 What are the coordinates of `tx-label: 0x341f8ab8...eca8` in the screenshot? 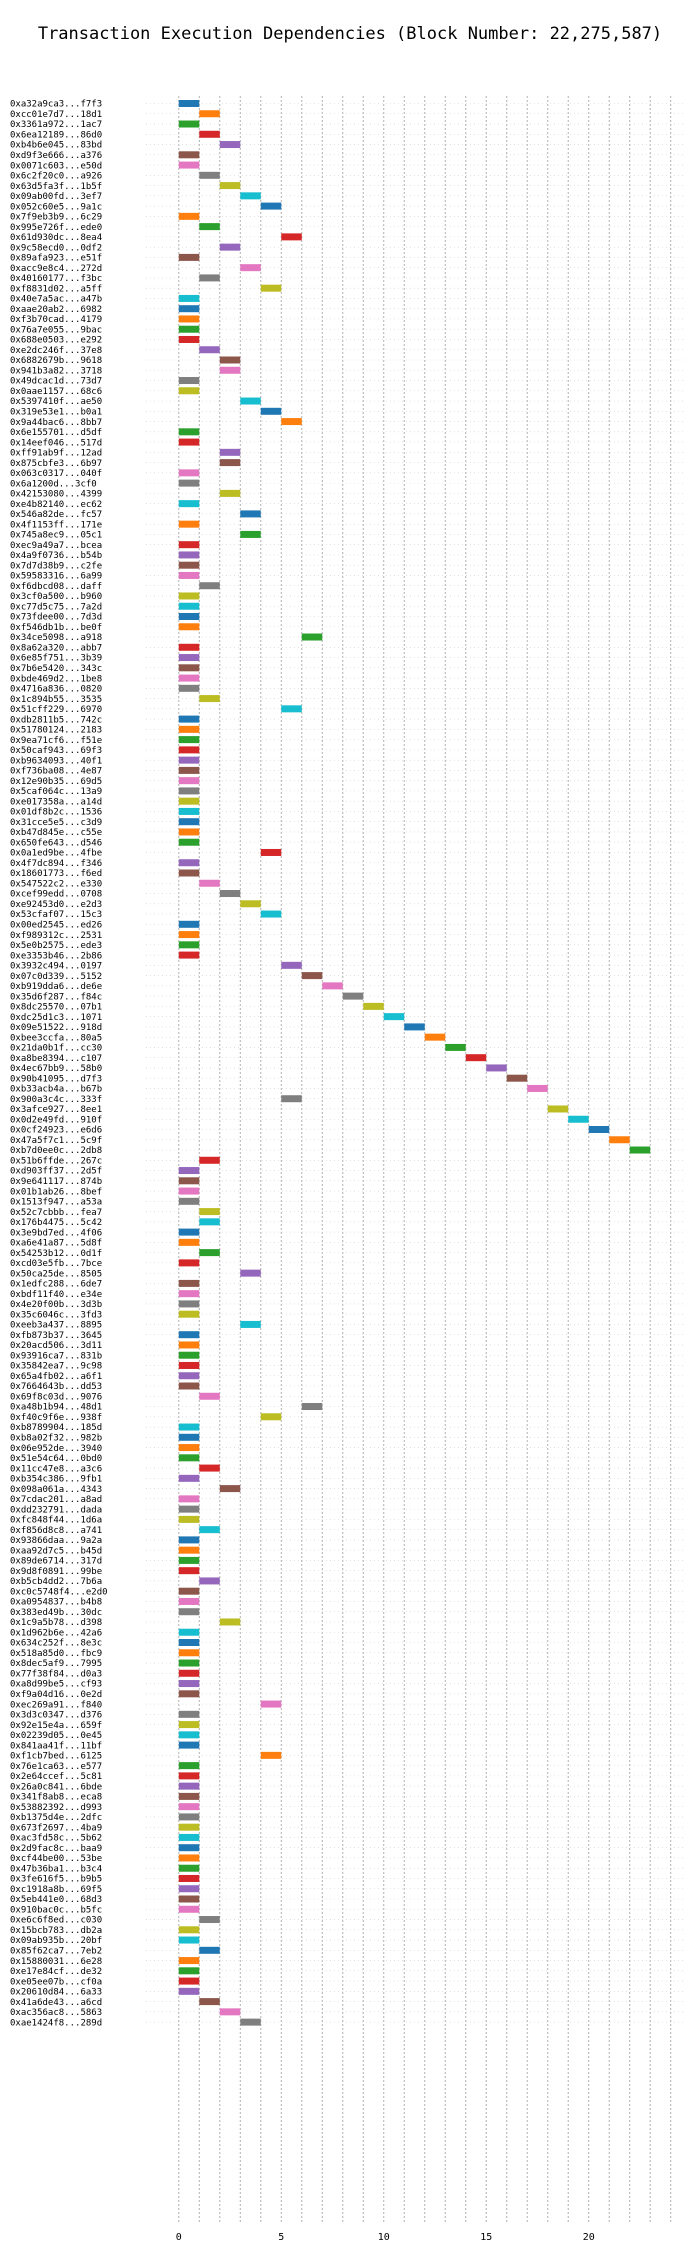 It's located at (56, 1798).